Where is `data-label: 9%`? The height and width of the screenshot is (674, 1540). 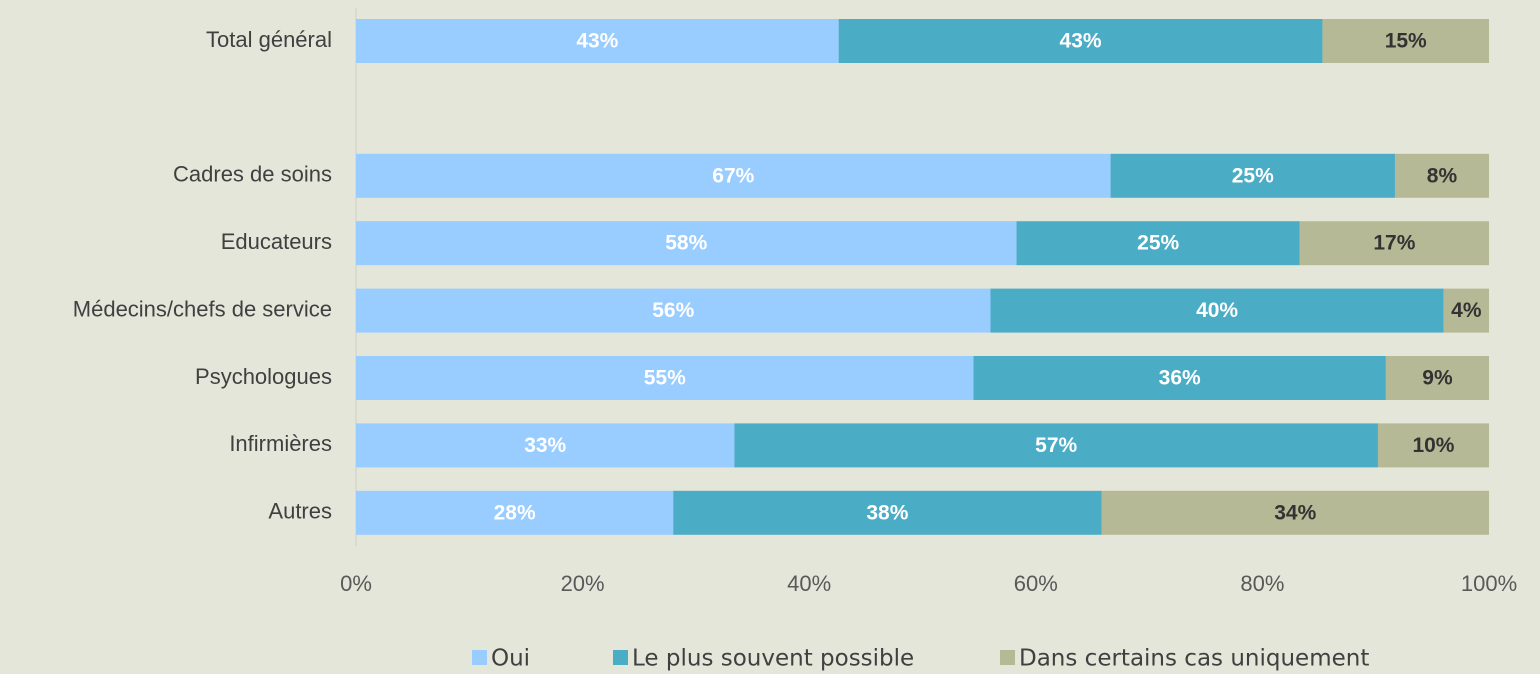
data-label: 9% is located at coordinates (1437, 378).